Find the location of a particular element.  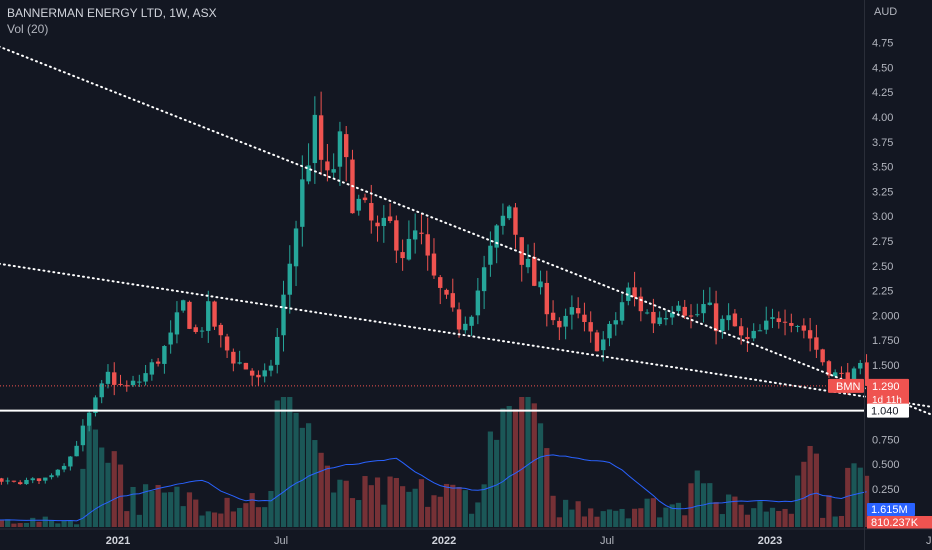

volume-tag-value: 1.615M is located at coordinates (889, 510).